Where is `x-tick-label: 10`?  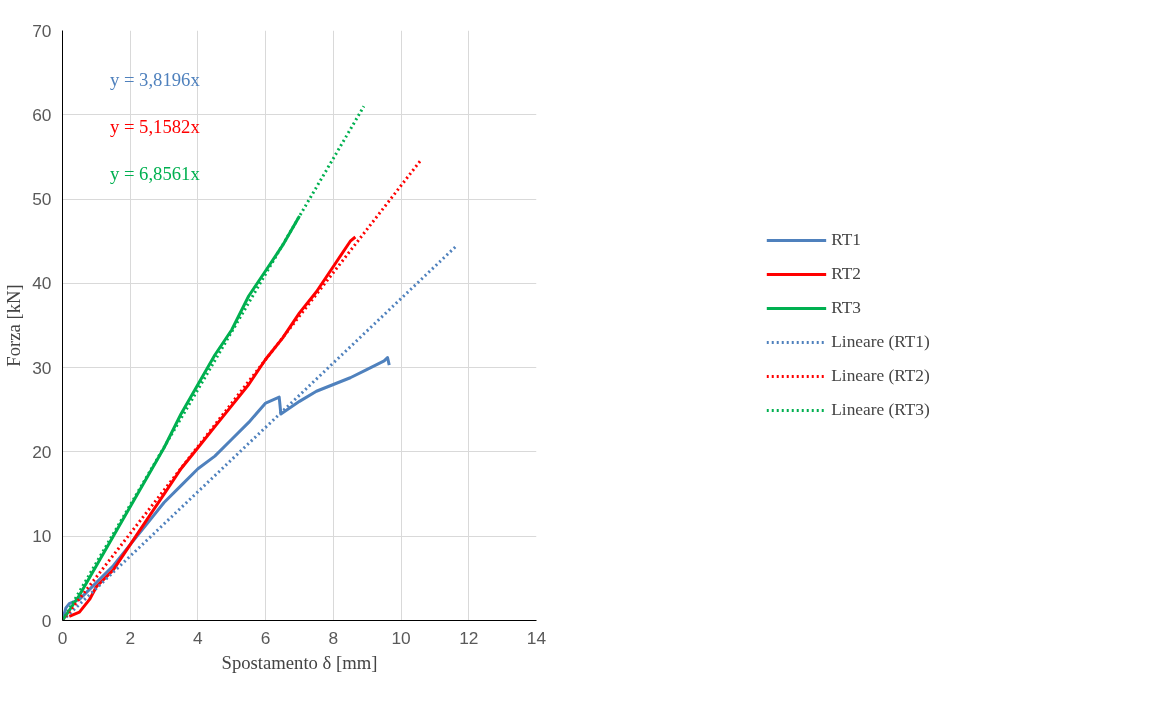
x-tick-label: 10 is located at coordinates (401, 637).